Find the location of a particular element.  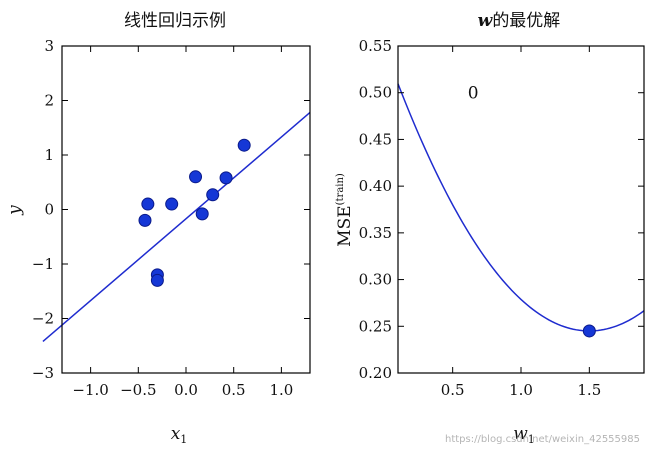

right-chart-title-w: w is located at coordinates (486, 21).